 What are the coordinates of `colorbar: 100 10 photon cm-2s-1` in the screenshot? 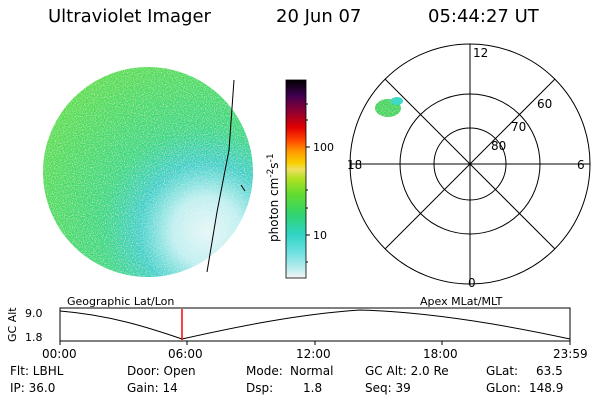 It's located at (300, 179).